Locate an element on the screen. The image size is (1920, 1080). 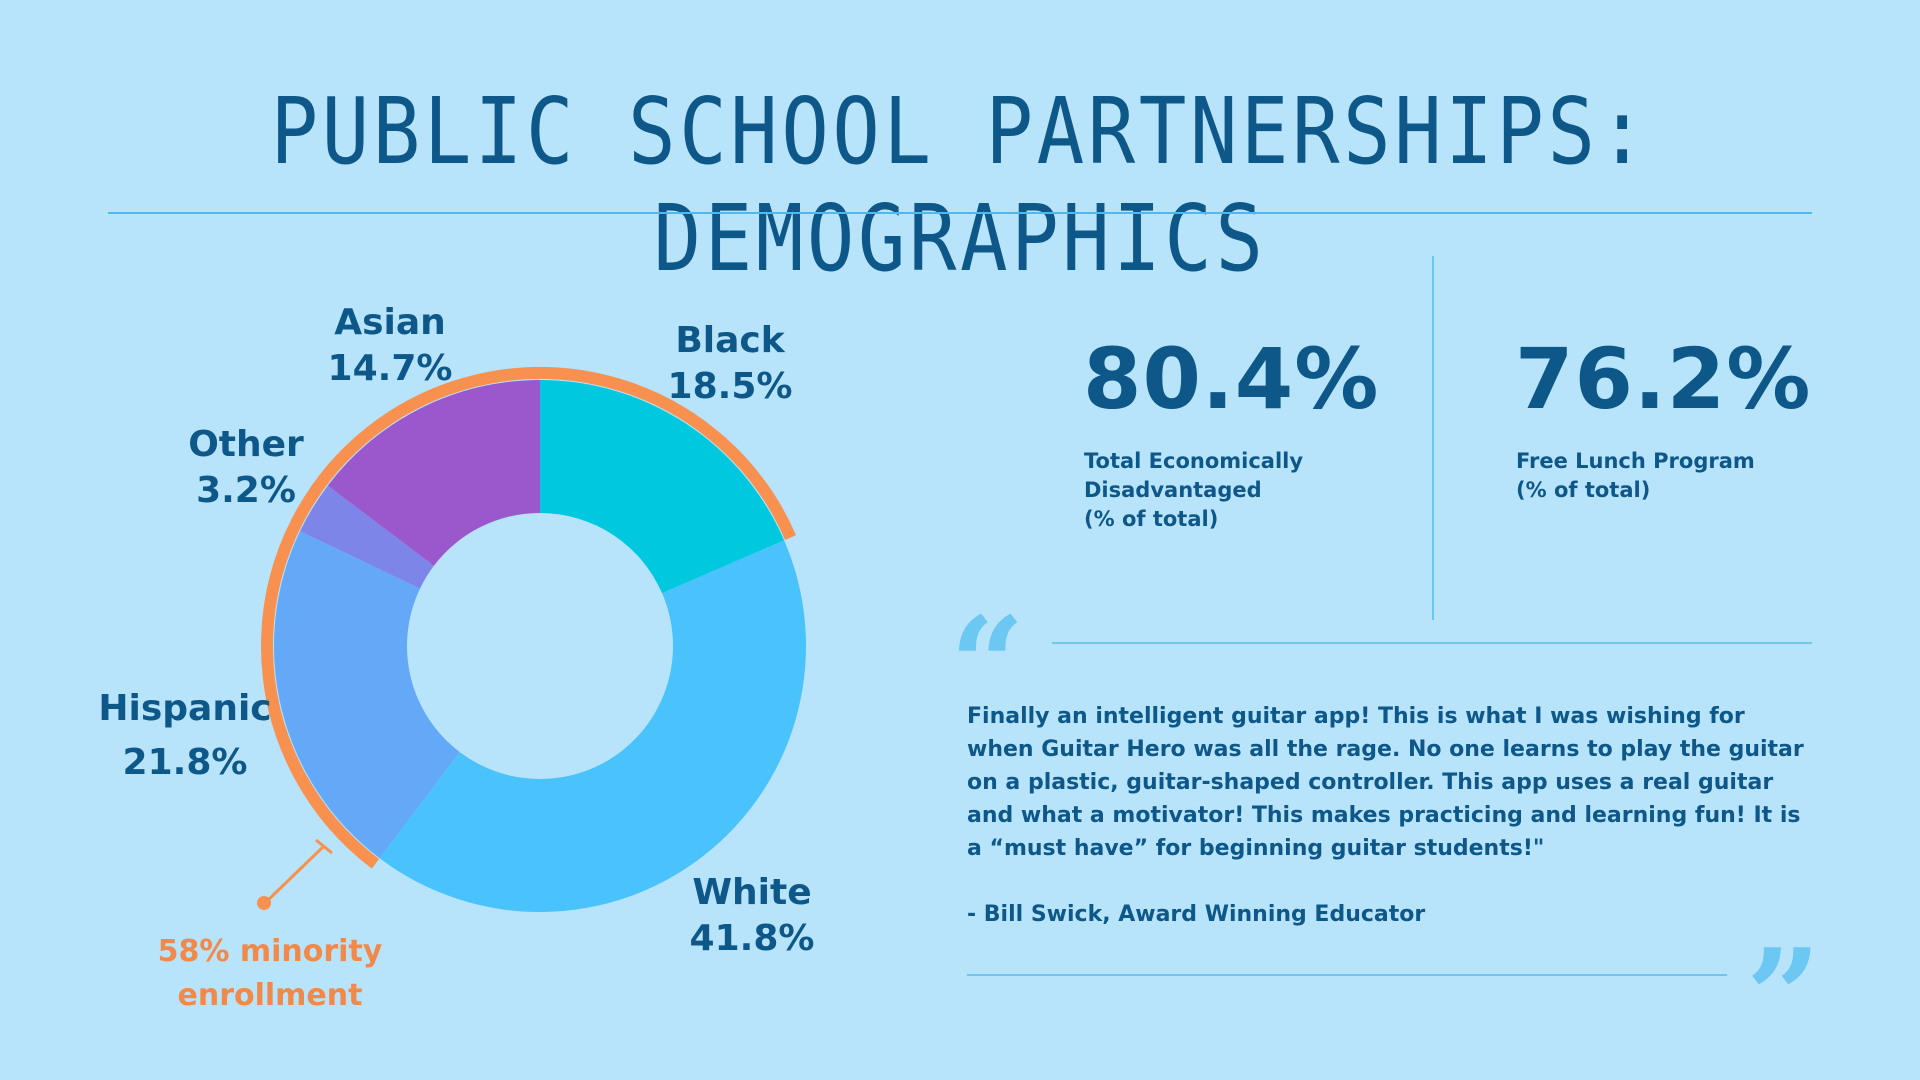
label-white-value: 41.8% is located at coordinates (752, 938).